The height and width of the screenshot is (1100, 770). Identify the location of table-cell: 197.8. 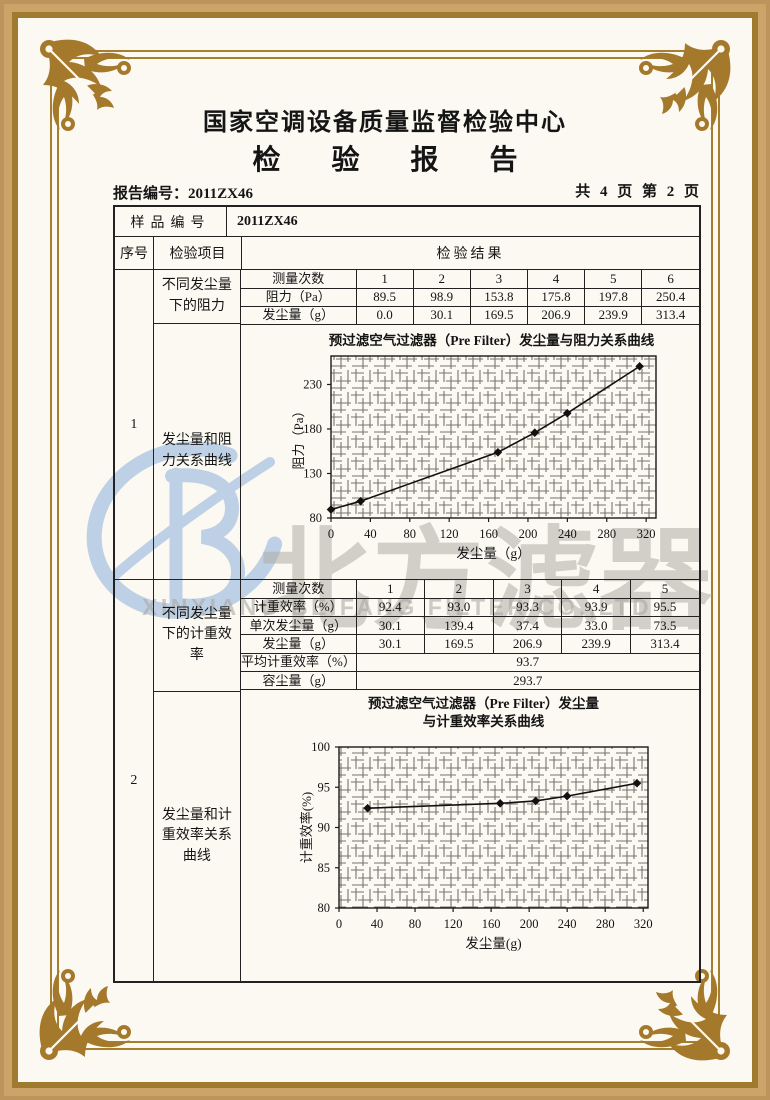
(613, 297).